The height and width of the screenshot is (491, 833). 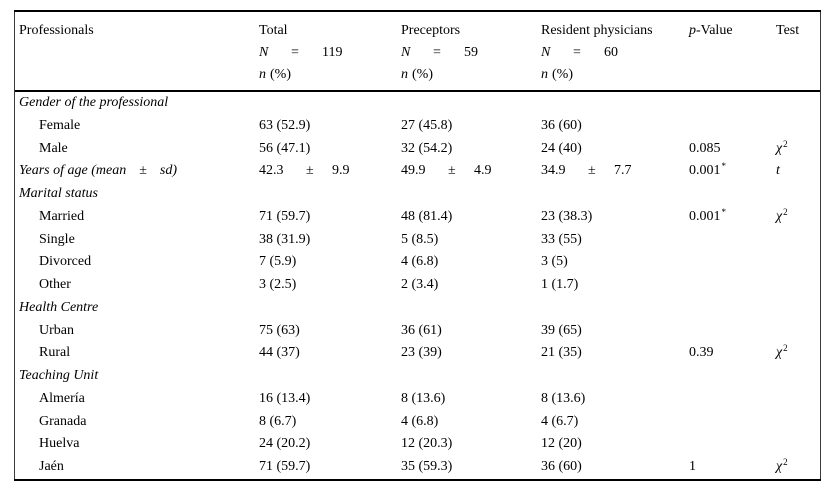 I want to click on col-header-label: Resident physicians, so click(x=597, y=30).